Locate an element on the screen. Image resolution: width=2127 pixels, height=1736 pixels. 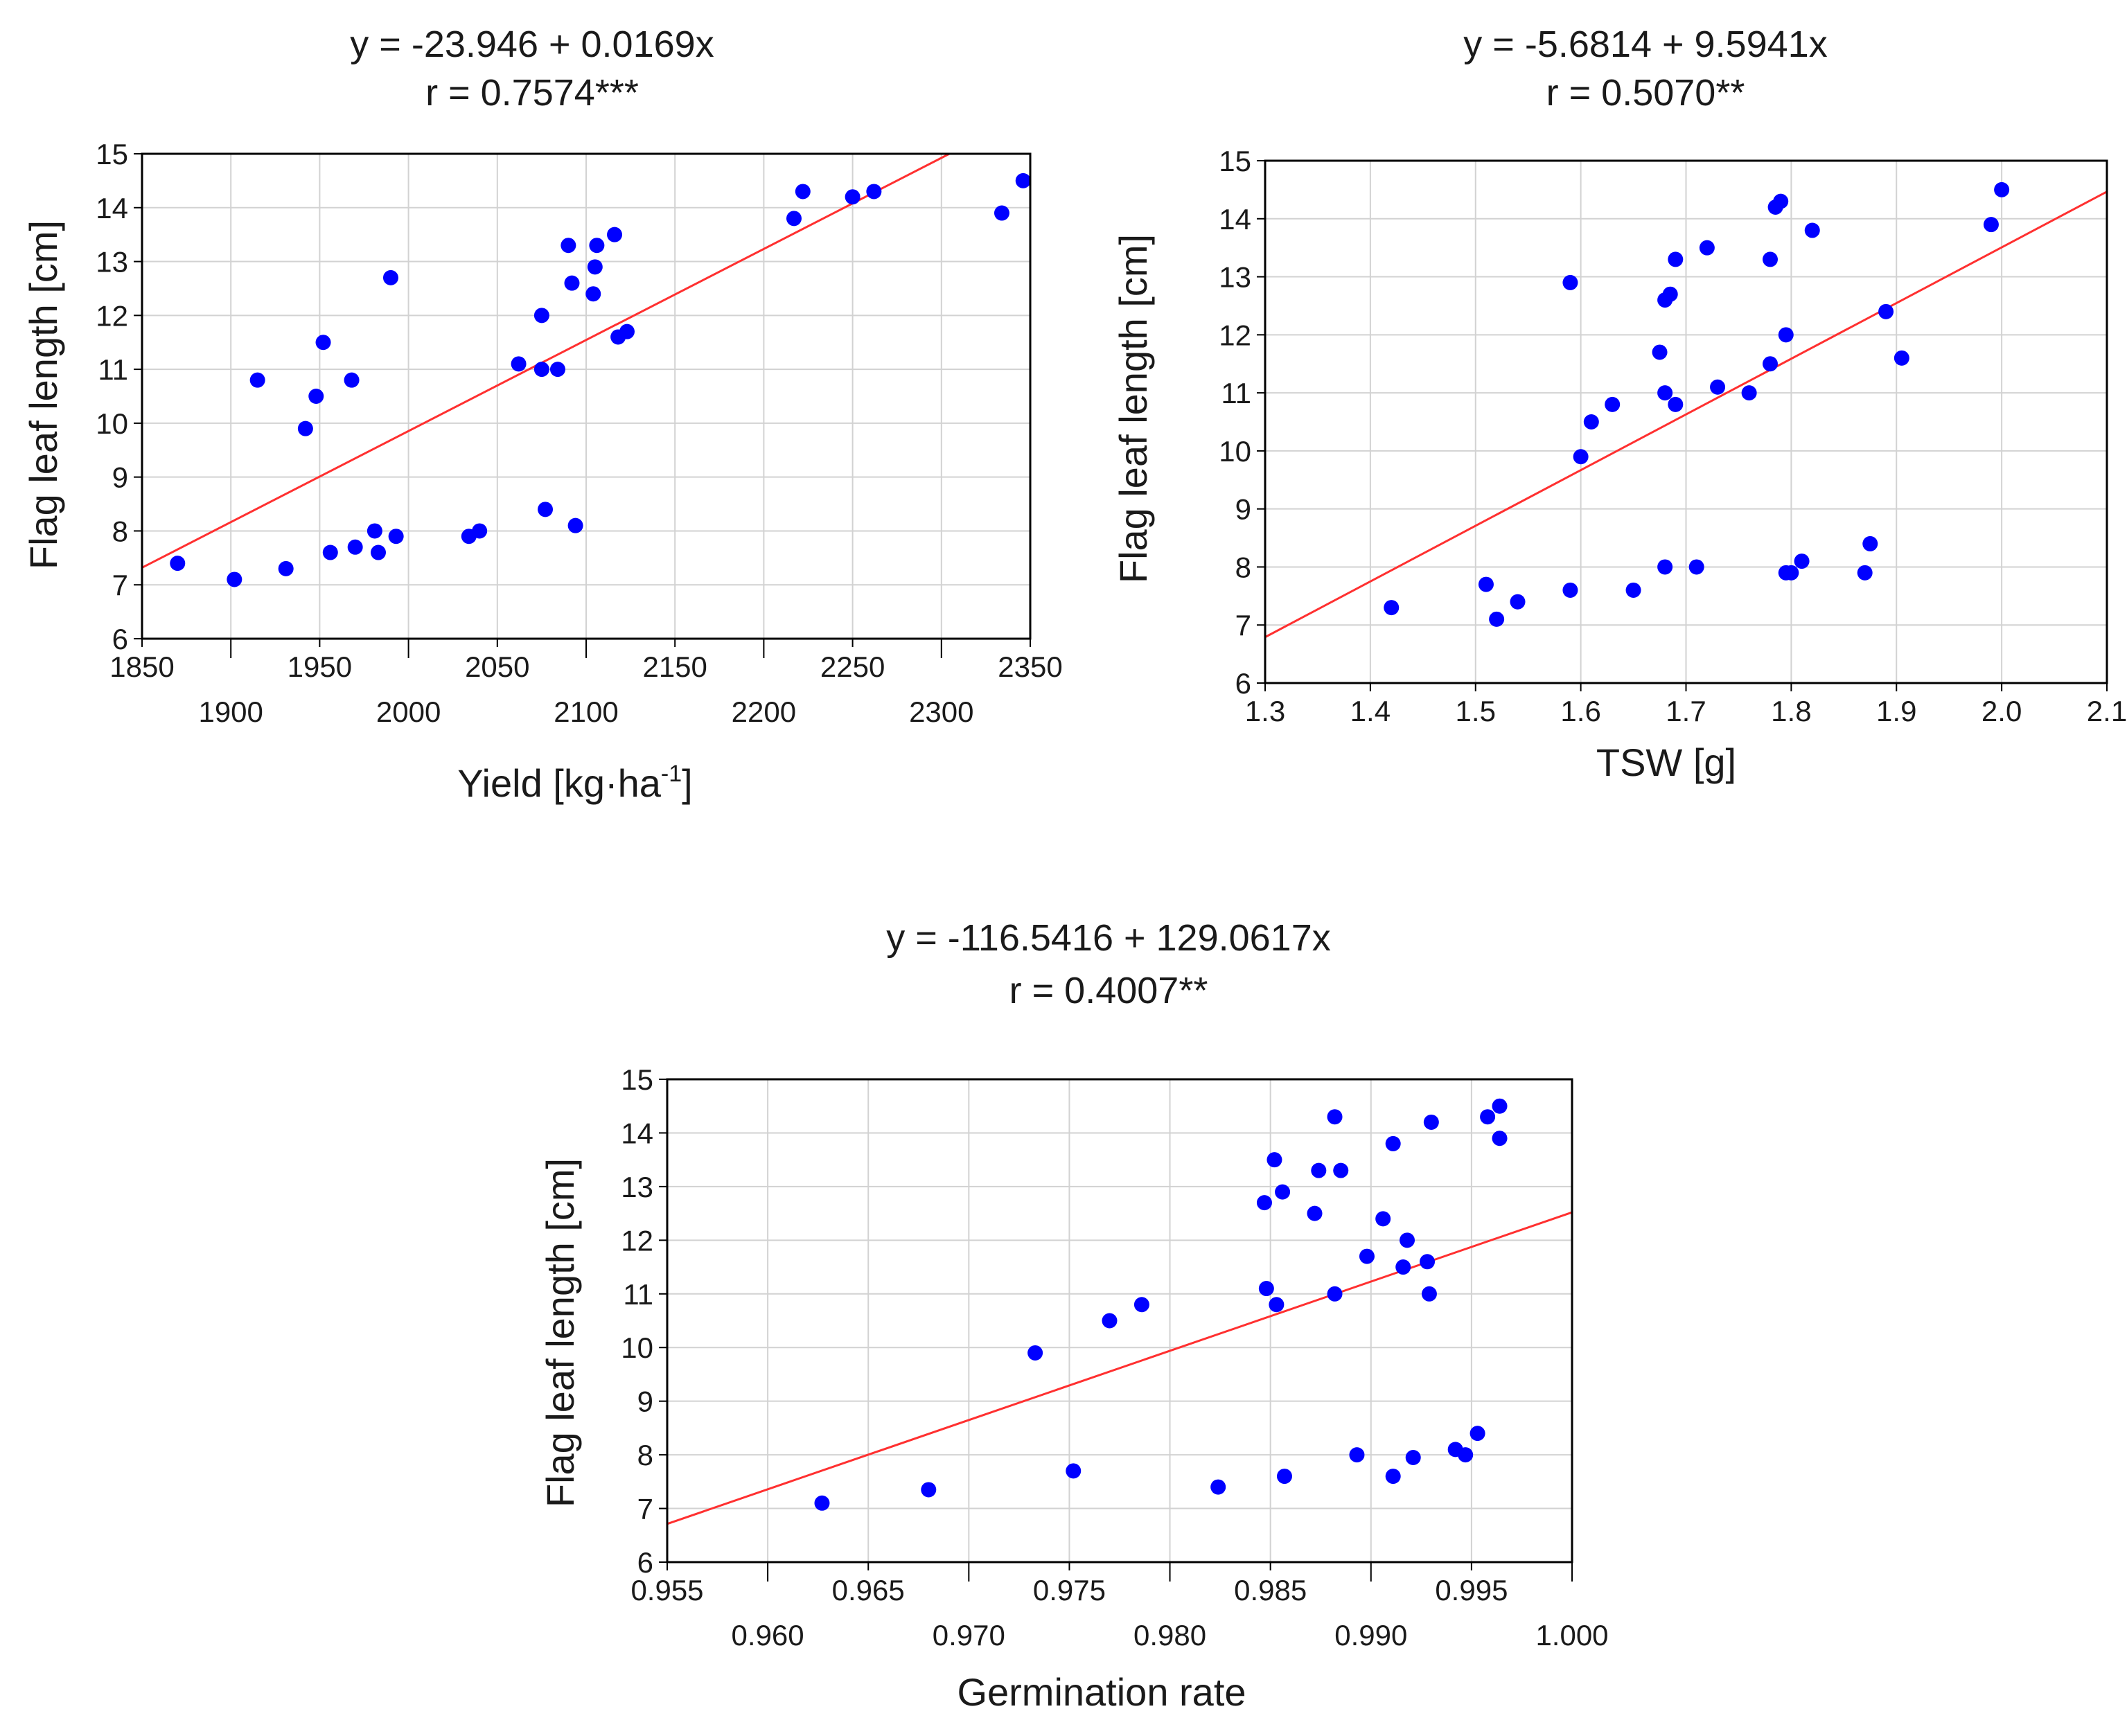
x-tick-label: 2300 is located at coordinates (941, 712).